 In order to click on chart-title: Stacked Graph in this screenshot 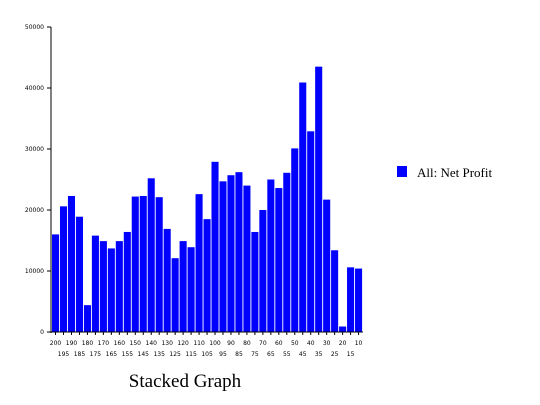, I will do `click(185, 381)`.